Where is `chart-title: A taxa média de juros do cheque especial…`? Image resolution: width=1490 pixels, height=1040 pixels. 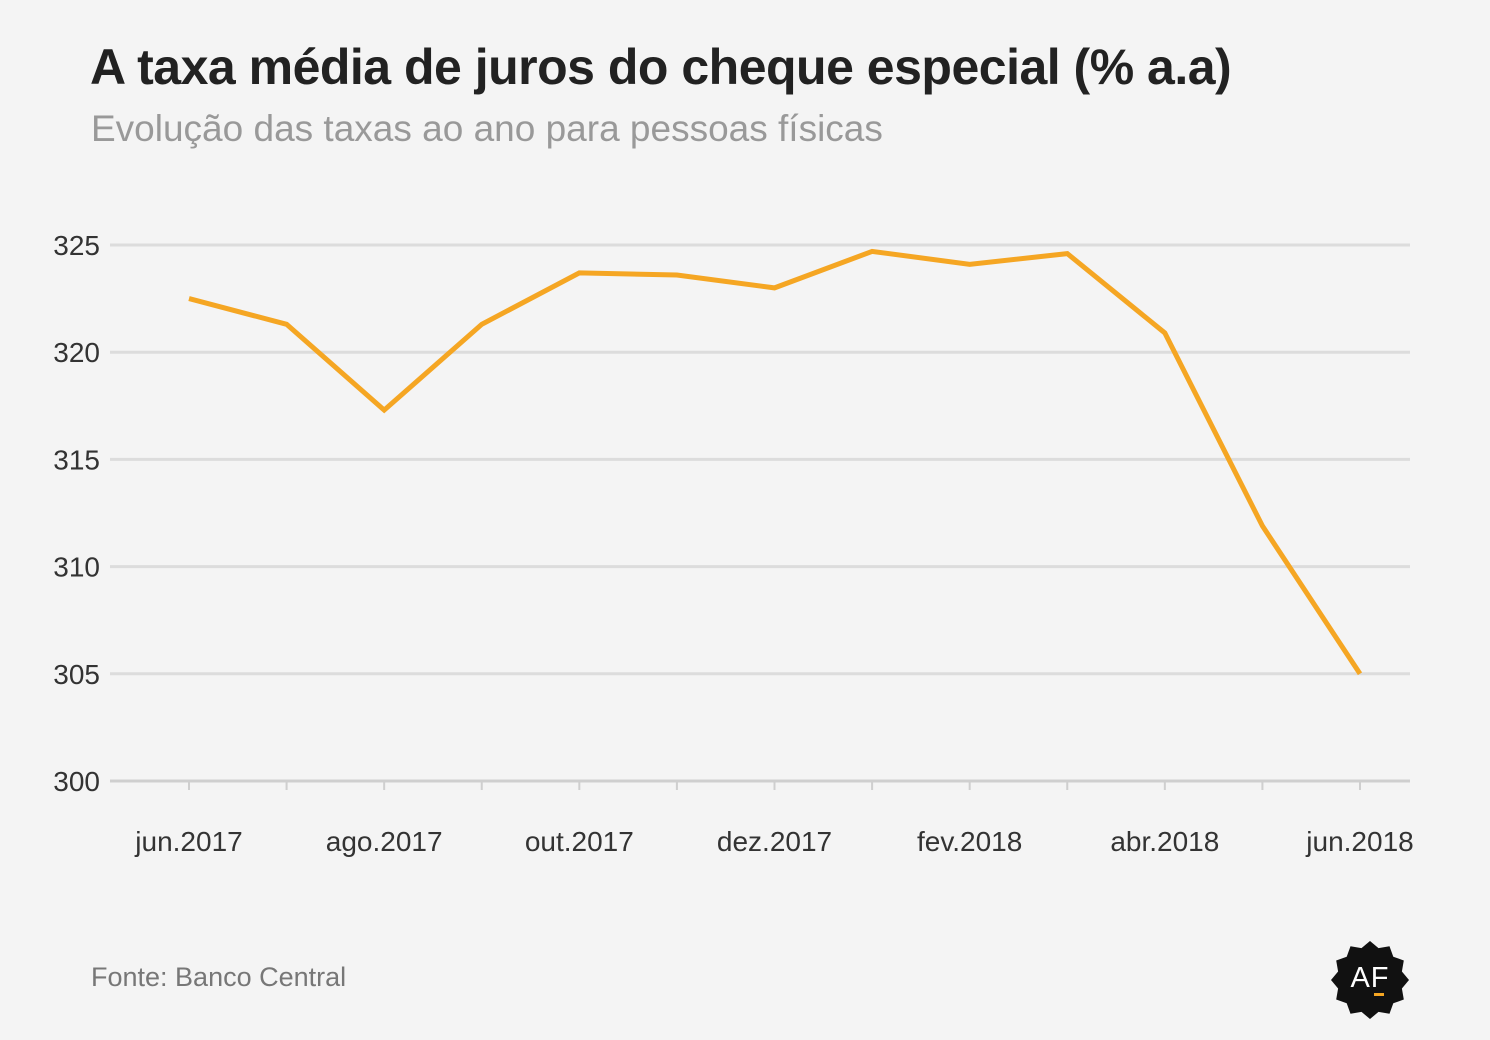
chart-title: A taxa média de juros do cheque especial… is located at coordinates (661, 67).